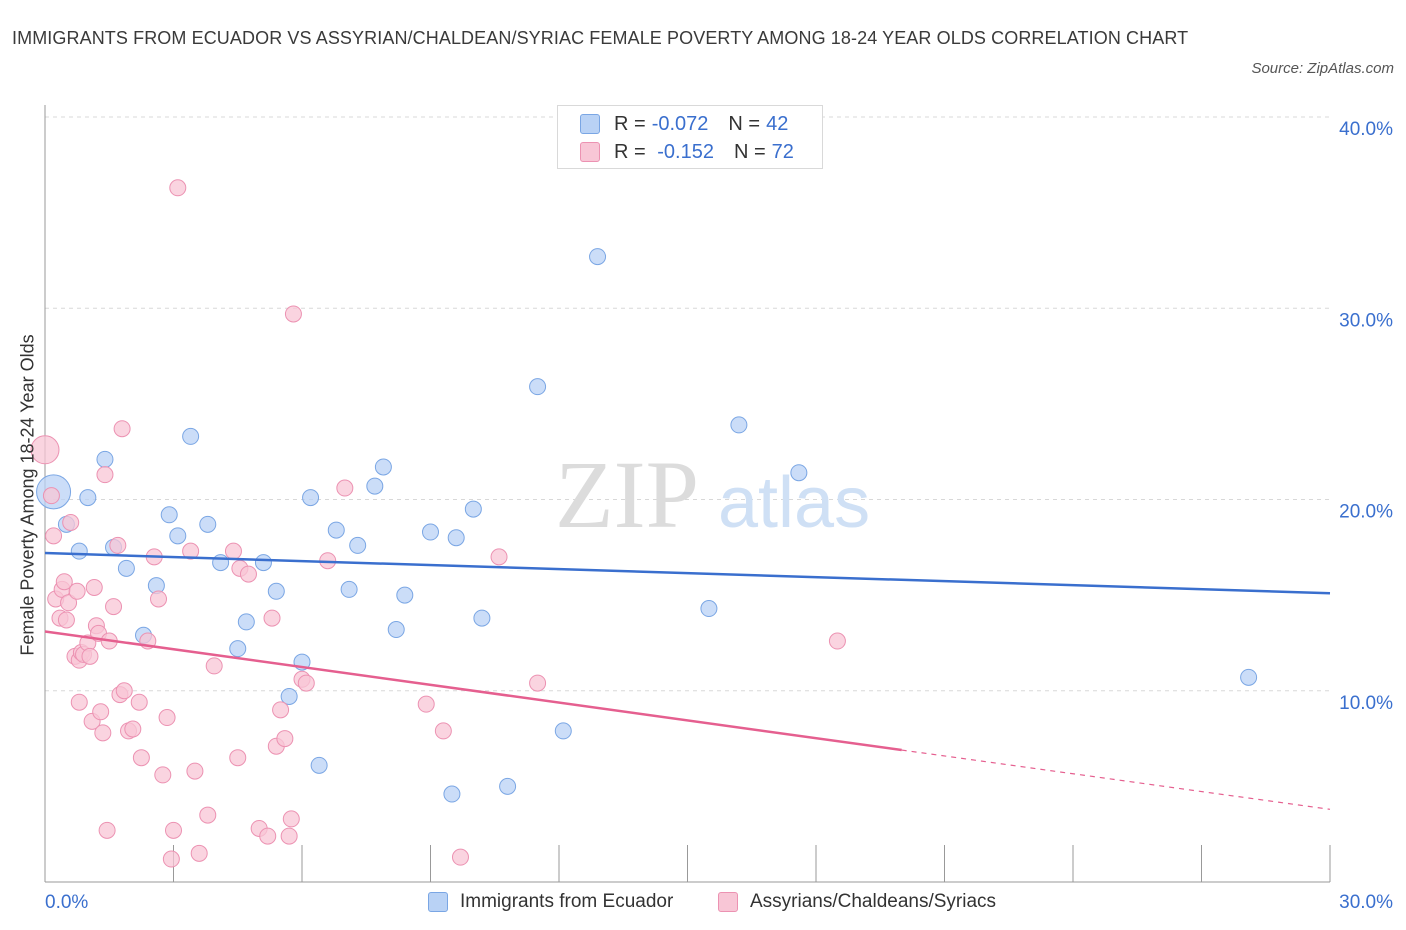 The width and height of the screenshot is (1406, 930). I want to click on correlation-legend: R = -0.072 N = 42 R = -0.152 N = 72, so click(690, 137).